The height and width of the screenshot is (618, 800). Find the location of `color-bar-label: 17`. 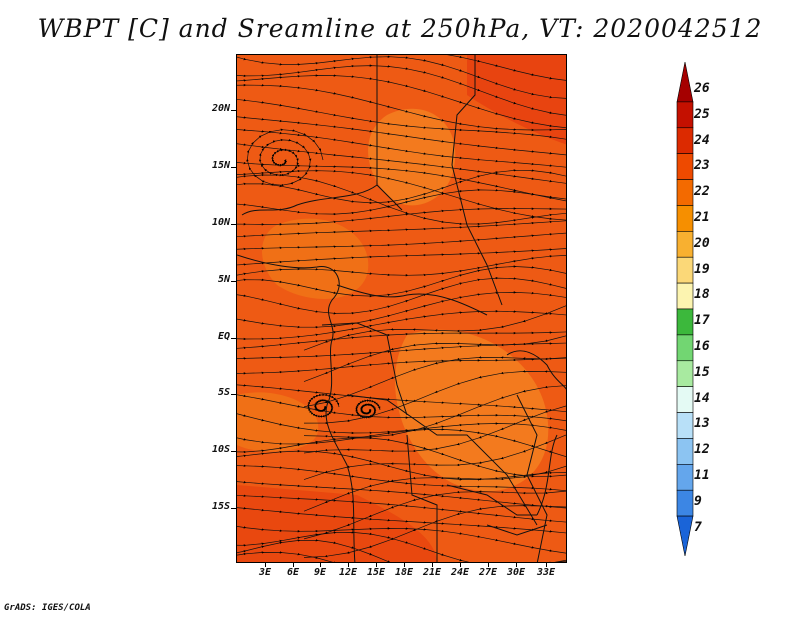

color-bar-label: 17 is located at coordinates (702, 321).